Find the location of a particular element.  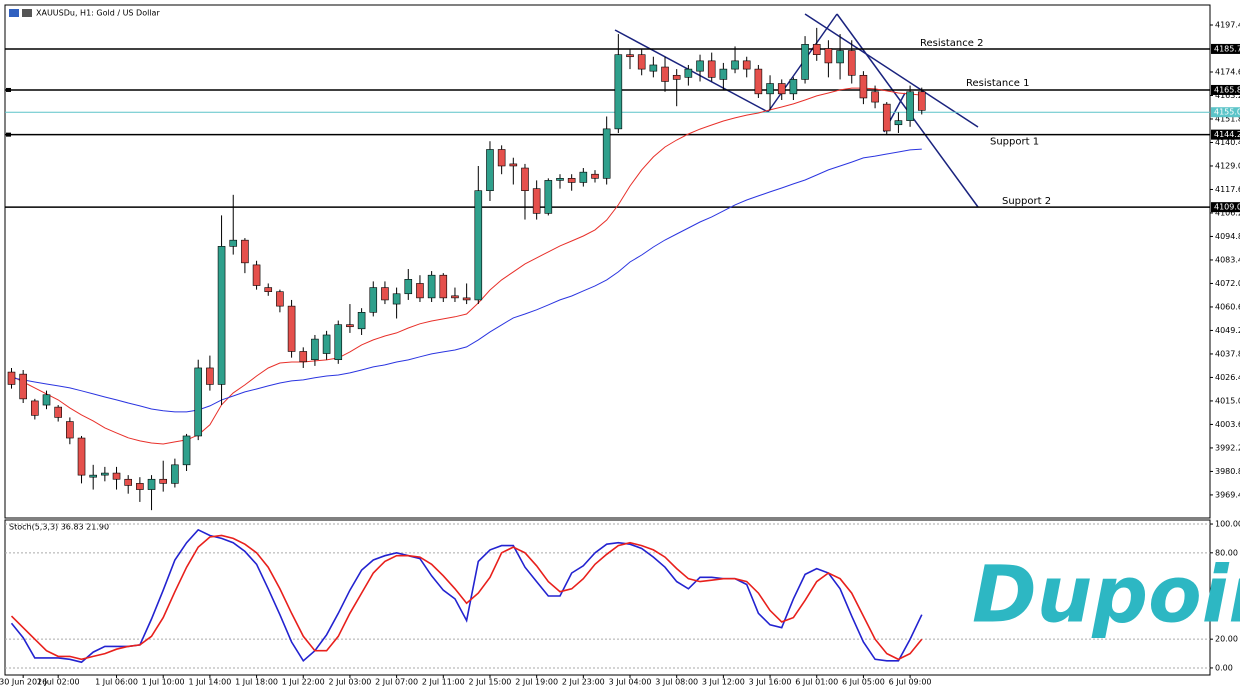

x-tick-label: 2 Jul 15:00 is located at coordinates (490, 682).